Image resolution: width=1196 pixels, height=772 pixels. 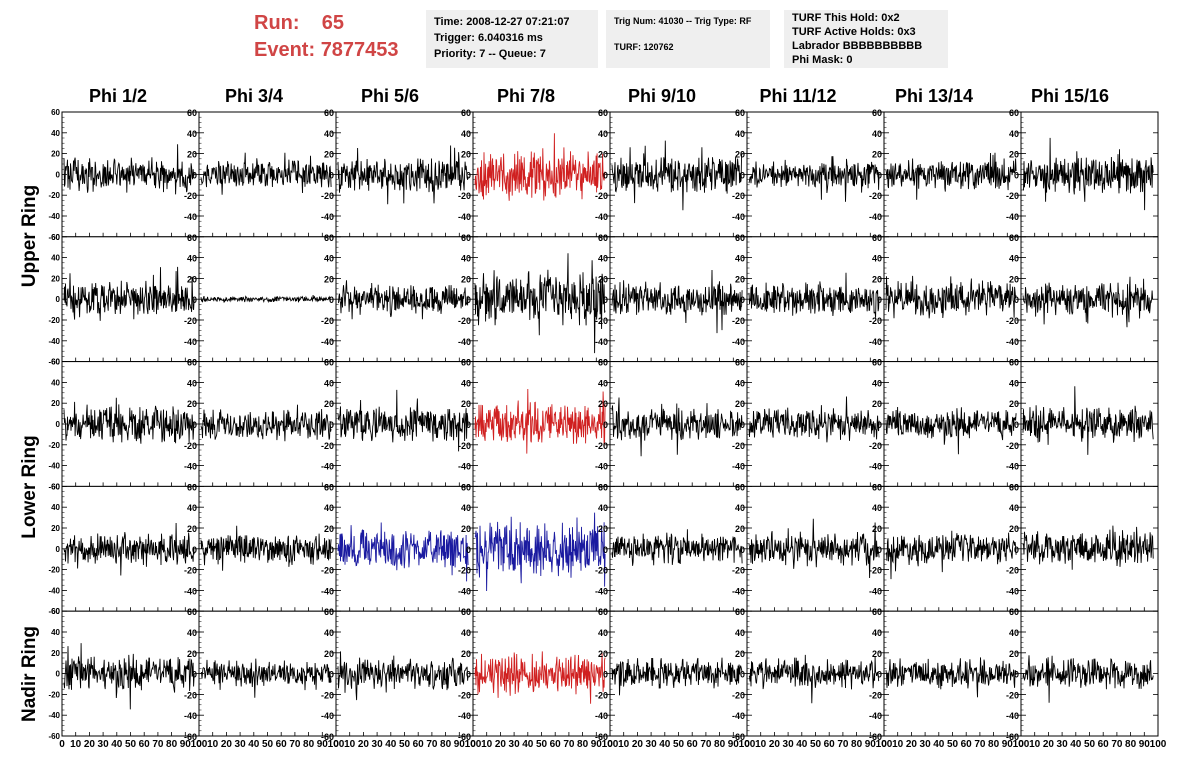 I want to click on time-line: Time: 2008-12-27 07:21:07, so click(x=502, y=22).